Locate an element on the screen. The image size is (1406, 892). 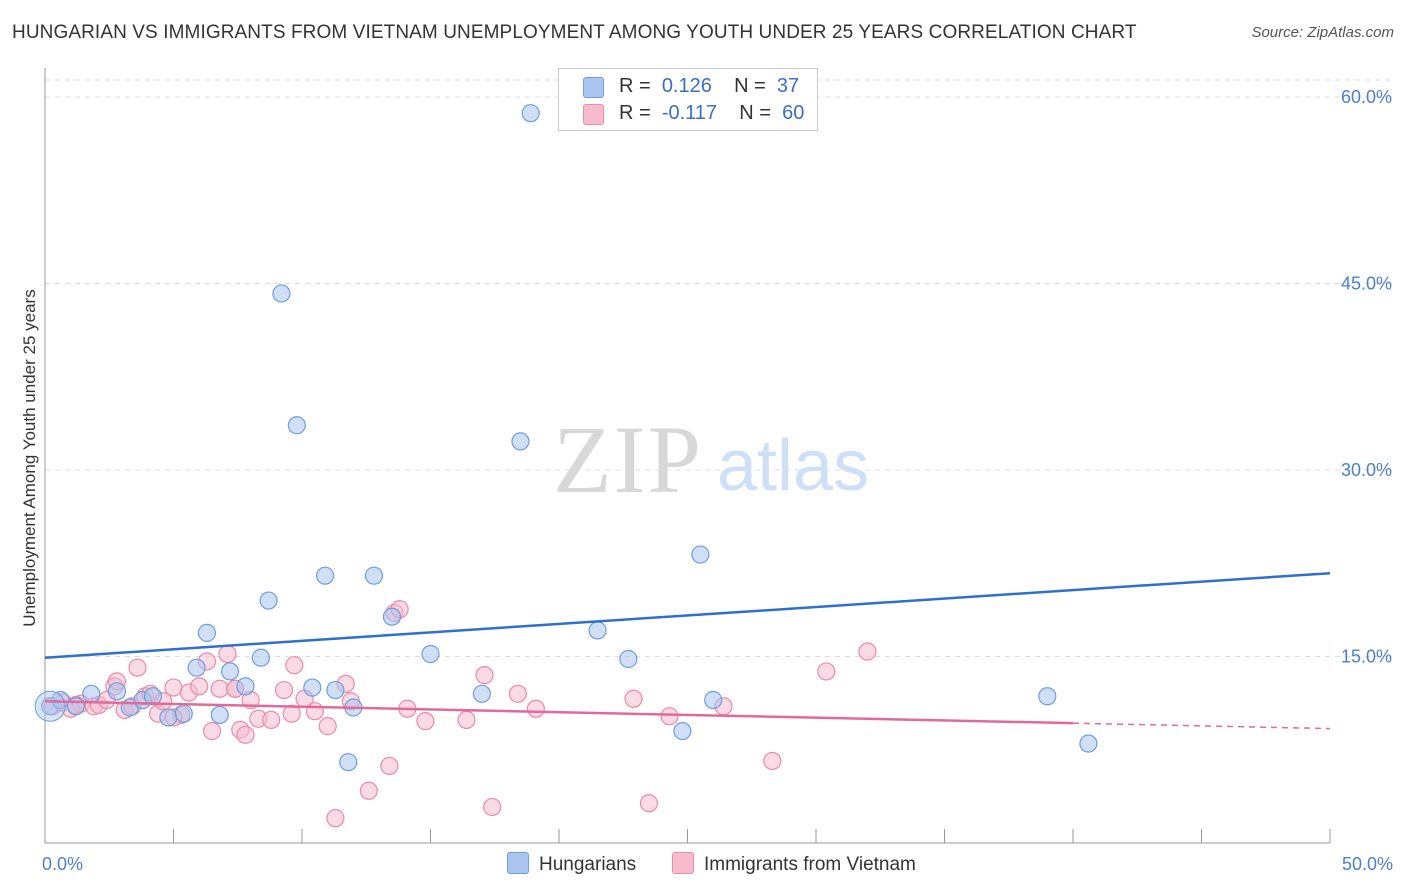
legend-swatch-vietnam is located at coordinates (593, 114).